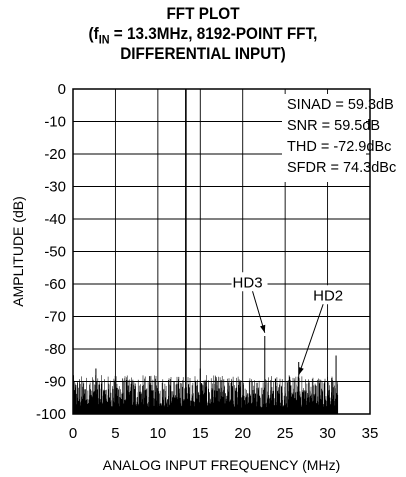  Describe the element at coordinates (55, 284) in the screenshot. I see `y-tick-label: -60` at that location.